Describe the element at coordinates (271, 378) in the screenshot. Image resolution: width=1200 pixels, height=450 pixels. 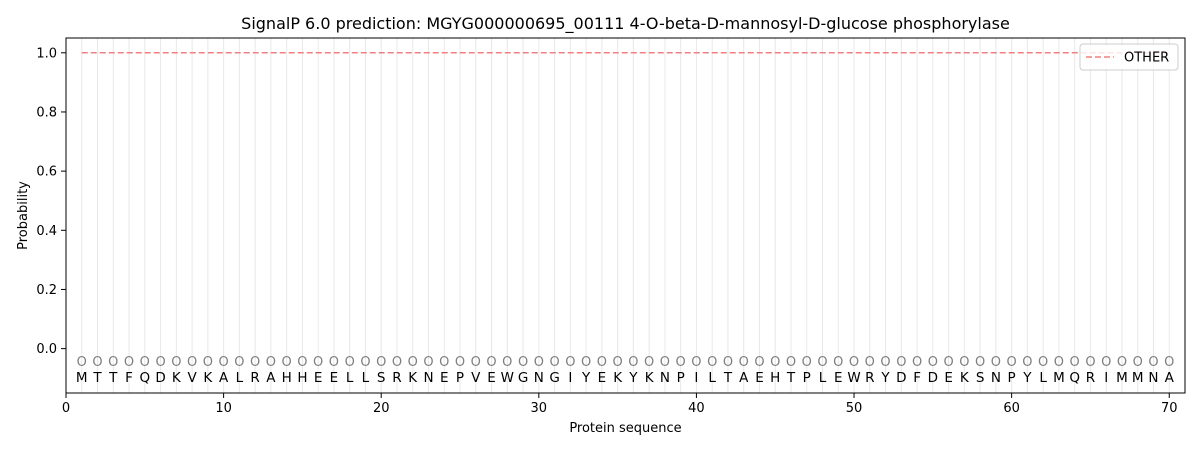
I see `residue-label: A` at that location.